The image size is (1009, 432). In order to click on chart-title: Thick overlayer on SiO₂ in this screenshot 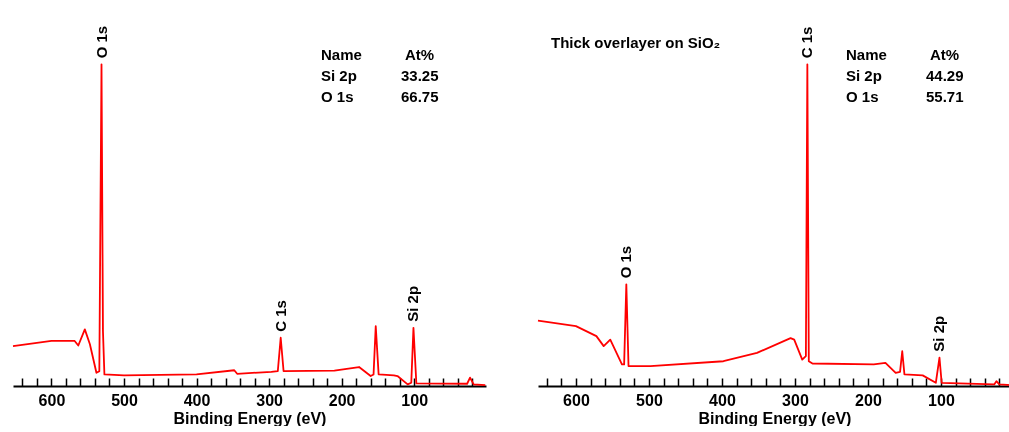, I will do `click(636, 42)`.